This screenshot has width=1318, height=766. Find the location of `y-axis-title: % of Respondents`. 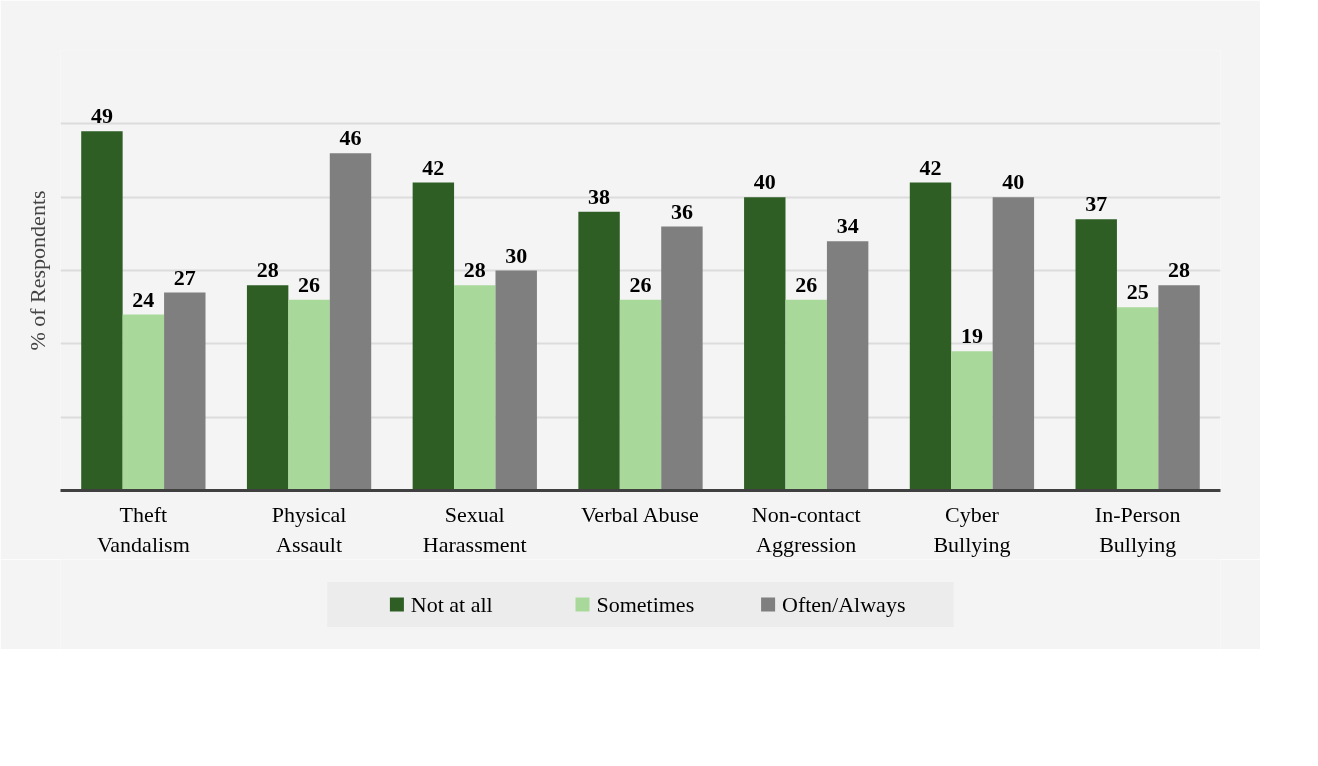

y-axis-title: % of Respondents is located at coordinates (37, 270).